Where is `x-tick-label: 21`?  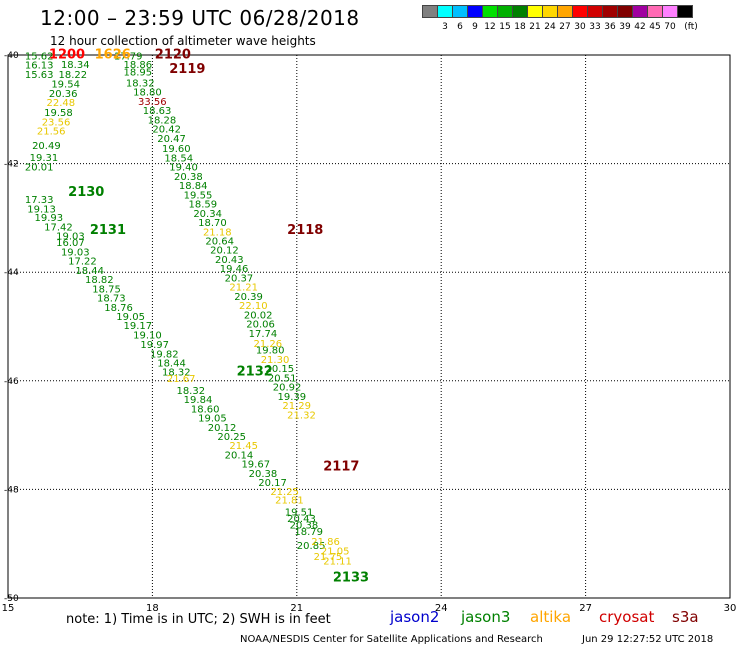 x-tick-label: 21 is located at coordinates (296, 608).